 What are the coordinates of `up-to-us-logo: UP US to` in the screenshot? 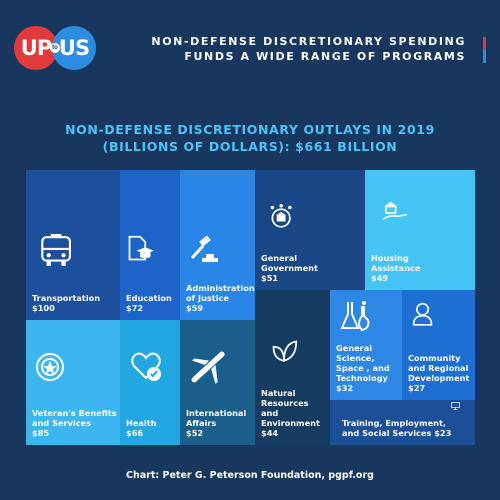 It's located at (62, 48).